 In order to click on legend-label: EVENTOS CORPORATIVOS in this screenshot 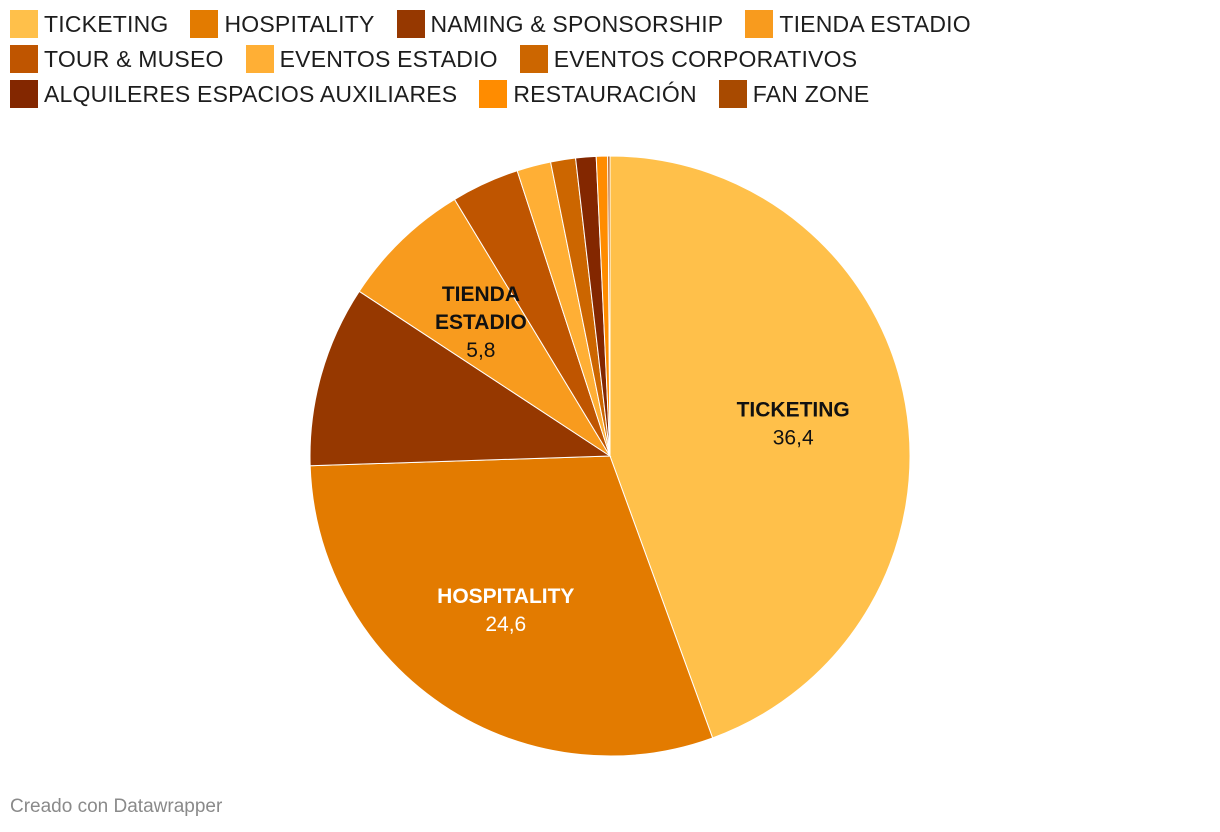, I will do `click(705, 59)`.